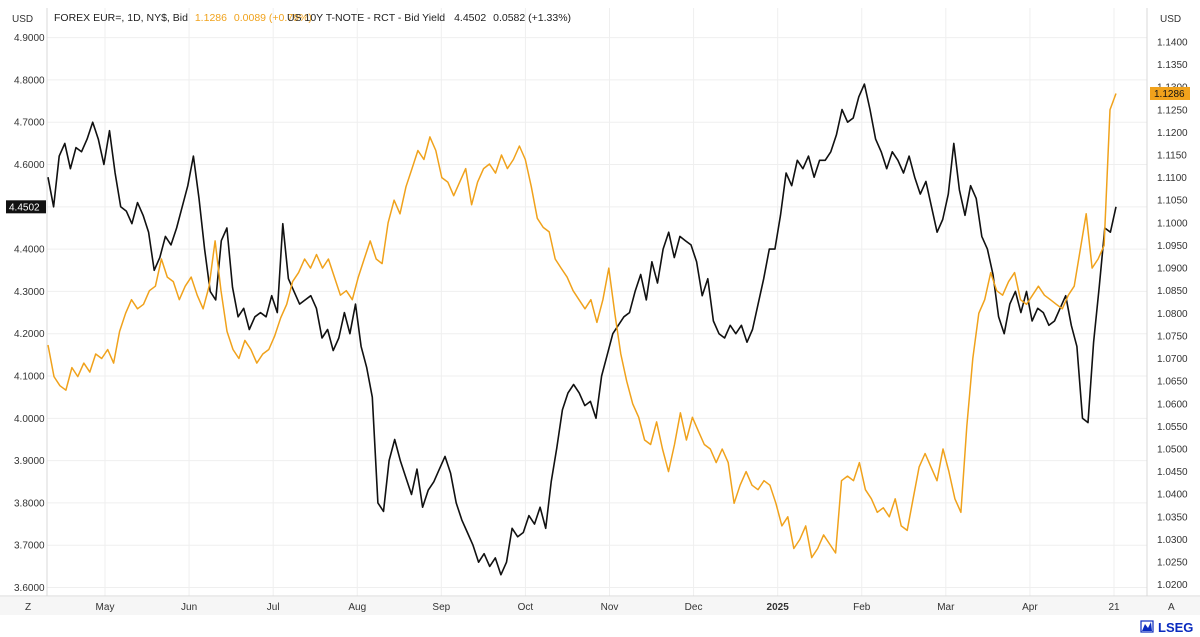 The height and width of the screenshot is (637, 1200). What do you see at coordinates (29, 419) in the screenshot?
I see `left-tick-label: 4.0000` at bounding box center [29, 419].